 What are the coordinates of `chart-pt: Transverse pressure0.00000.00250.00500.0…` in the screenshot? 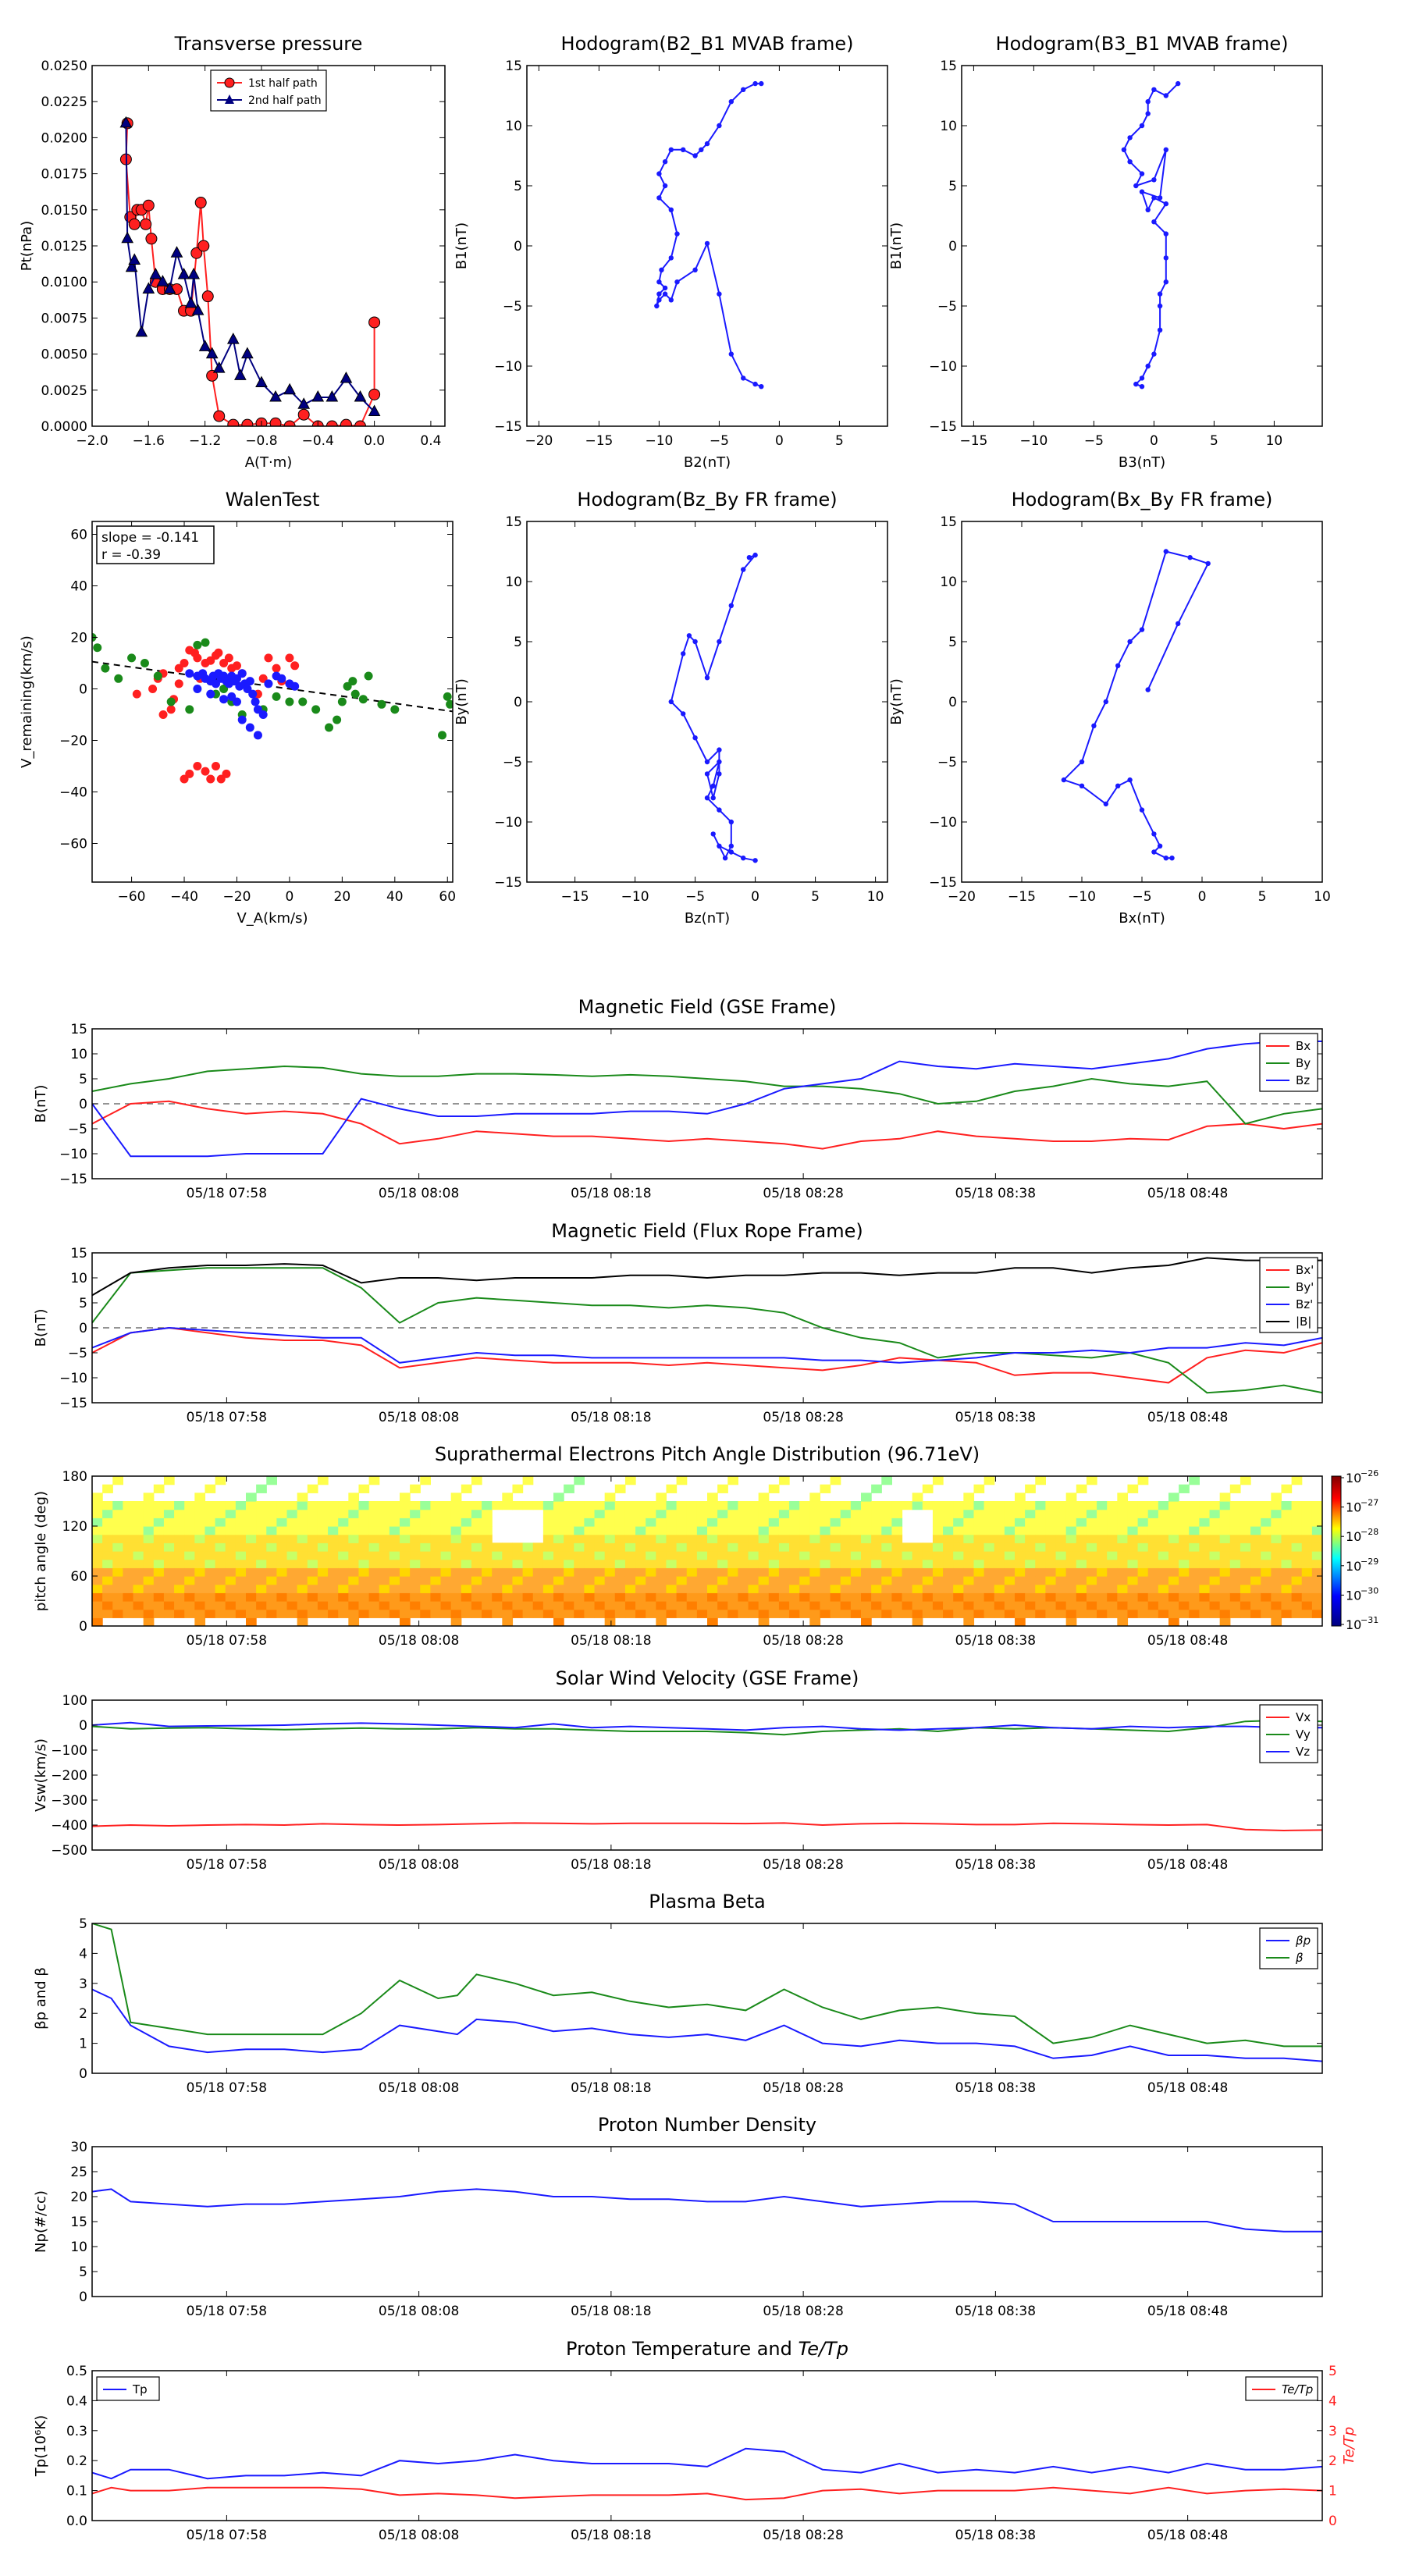 It's located at (233, 252).